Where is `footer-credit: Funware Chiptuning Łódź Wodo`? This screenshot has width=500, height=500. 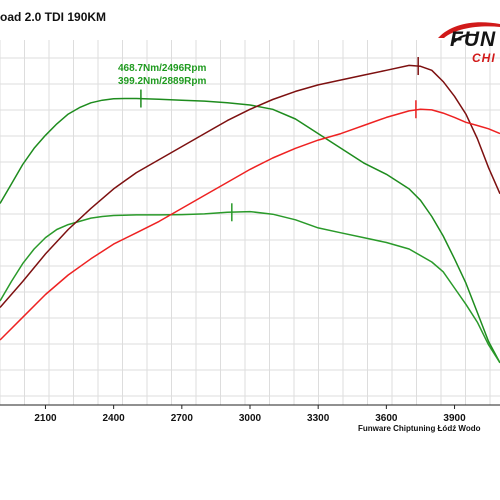 footer-credit: Funware Chiptuning Łódź Wodo is located at coordinates (419, 428).